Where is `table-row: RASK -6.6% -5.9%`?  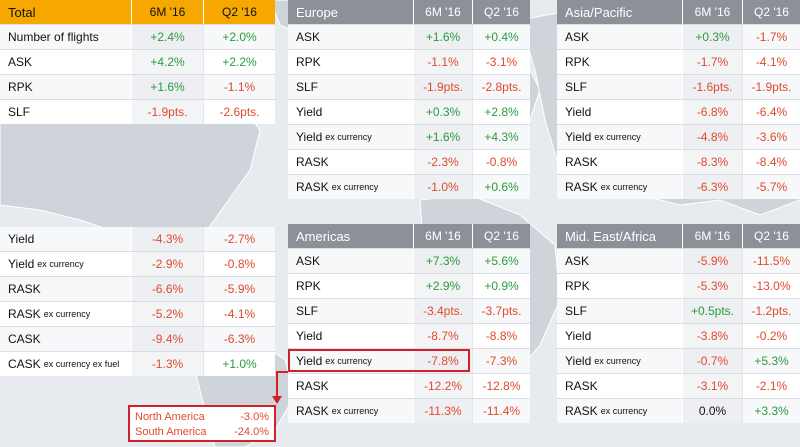
table-row: RASK -6.6% -5.9% is located at coordinates (137, 289).